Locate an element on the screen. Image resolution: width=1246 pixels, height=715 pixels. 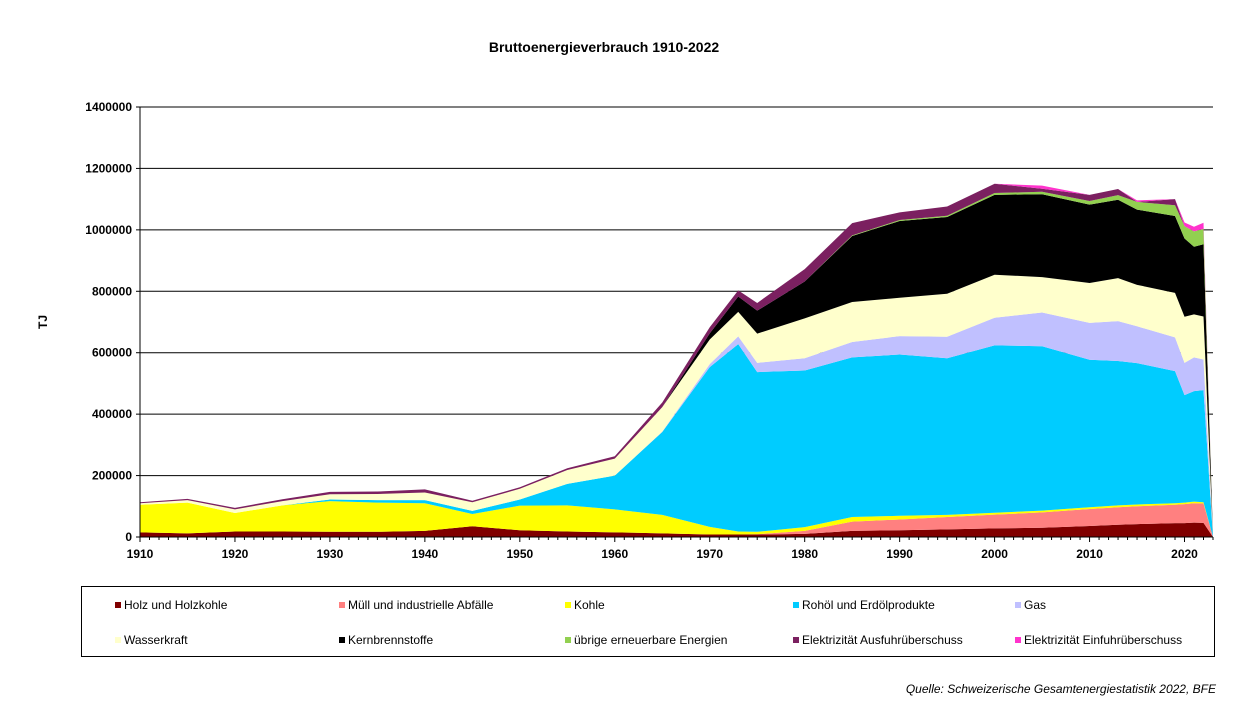
legend-item: Elektrizität Einfuhrüberschuss is located at coordinates (1098, 640).